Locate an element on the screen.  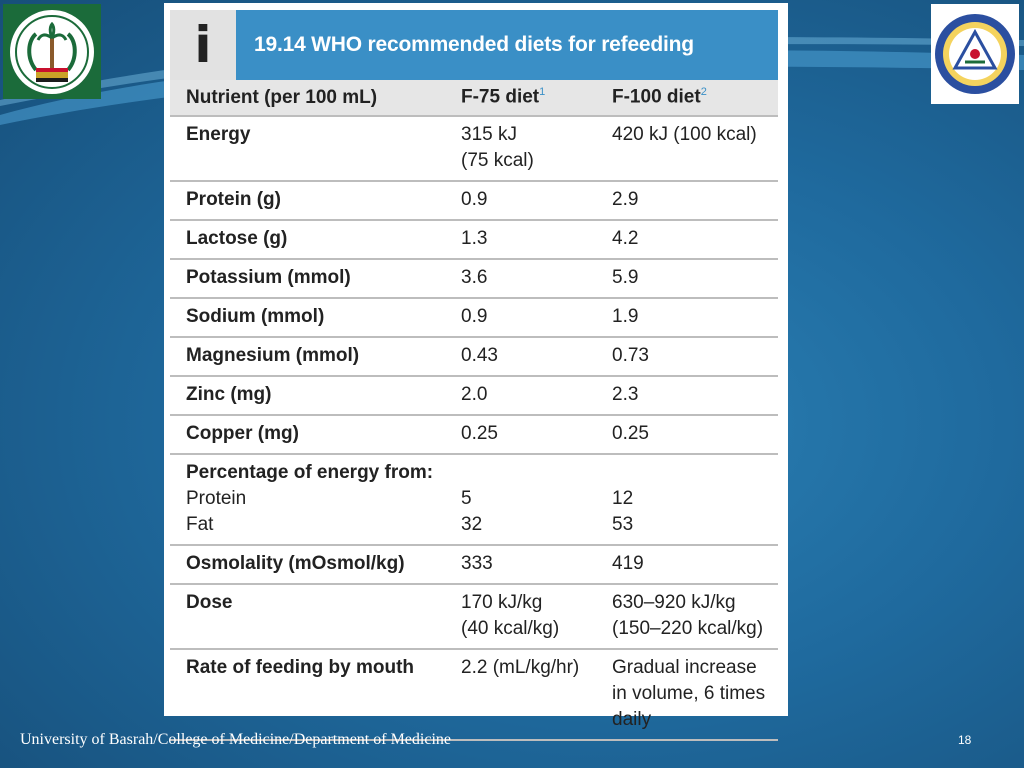
f75-value: 3.6 is located at coordinates (520, 279).